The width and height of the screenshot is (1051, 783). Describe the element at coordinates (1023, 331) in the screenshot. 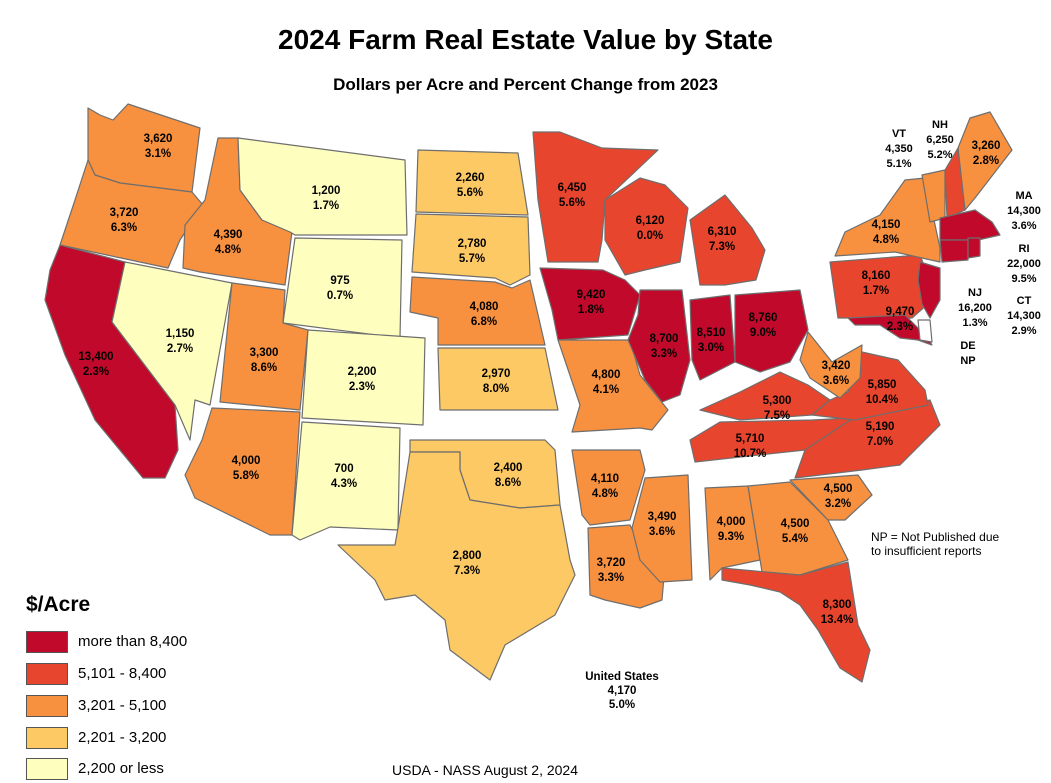

I see `state-label-line: 2.9%` at that location.